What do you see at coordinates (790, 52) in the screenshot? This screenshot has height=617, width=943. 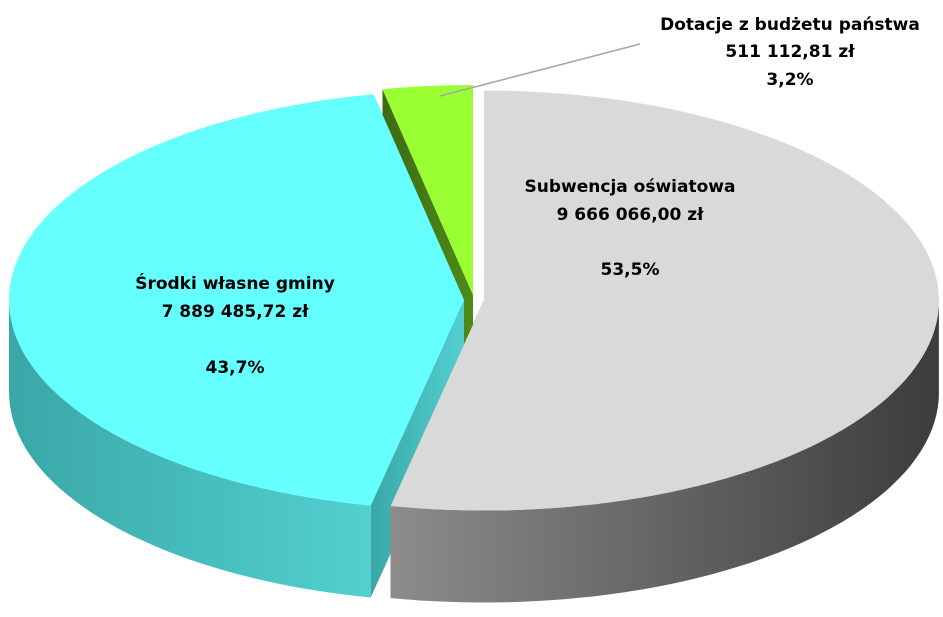 I see `amount-label: 511 112,81 zł` at bounding box center [790, 52].